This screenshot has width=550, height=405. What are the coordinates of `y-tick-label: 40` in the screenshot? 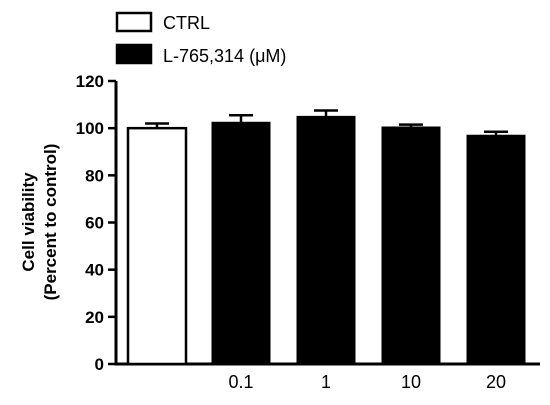 It's located at (94, 270).